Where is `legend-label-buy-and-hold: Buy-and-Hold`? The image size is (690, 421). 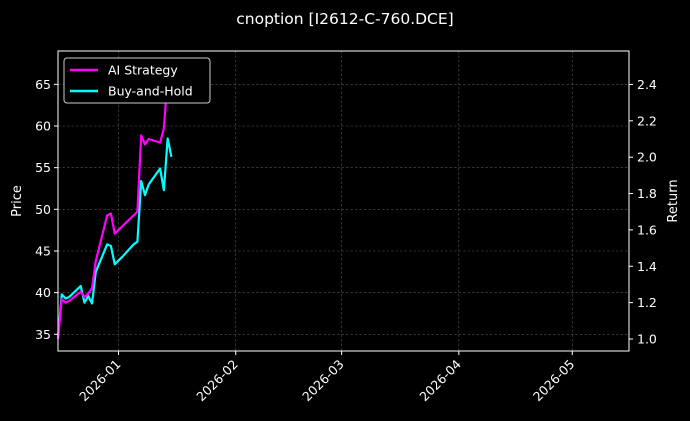 legend-label-buy-and-hold: Buy-and-Hold is located at coordinates (150, 91).